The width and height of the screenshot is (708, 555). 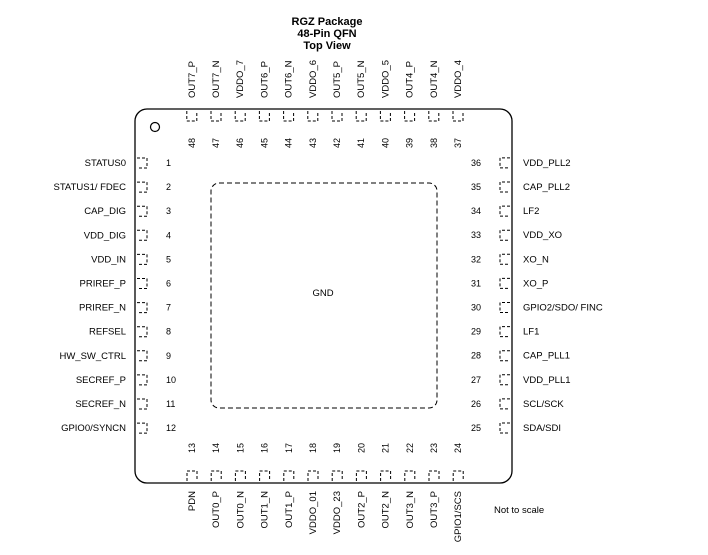 I want to click on pin-number: 19, so click(x=337, y=448).